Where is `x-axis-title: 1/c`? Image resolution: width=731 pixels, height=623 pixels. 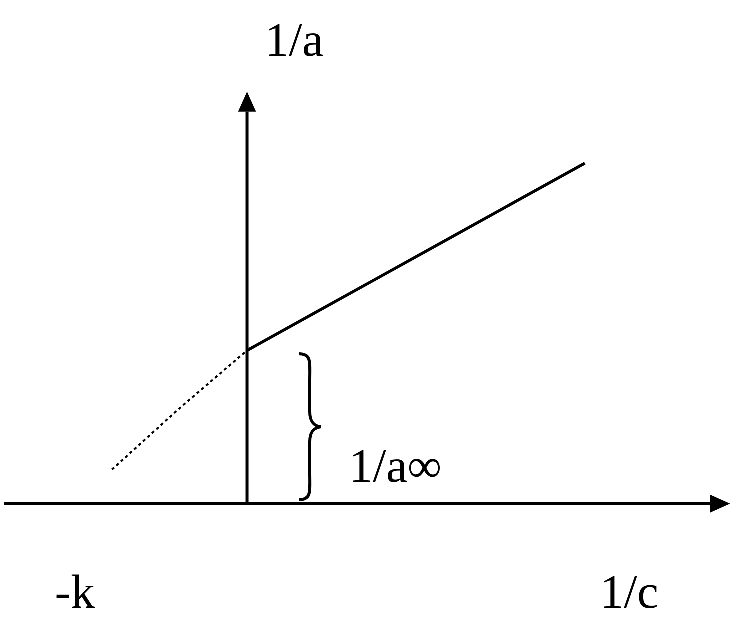 x-axis-title: 1/c is located at coordinates (629, 592).